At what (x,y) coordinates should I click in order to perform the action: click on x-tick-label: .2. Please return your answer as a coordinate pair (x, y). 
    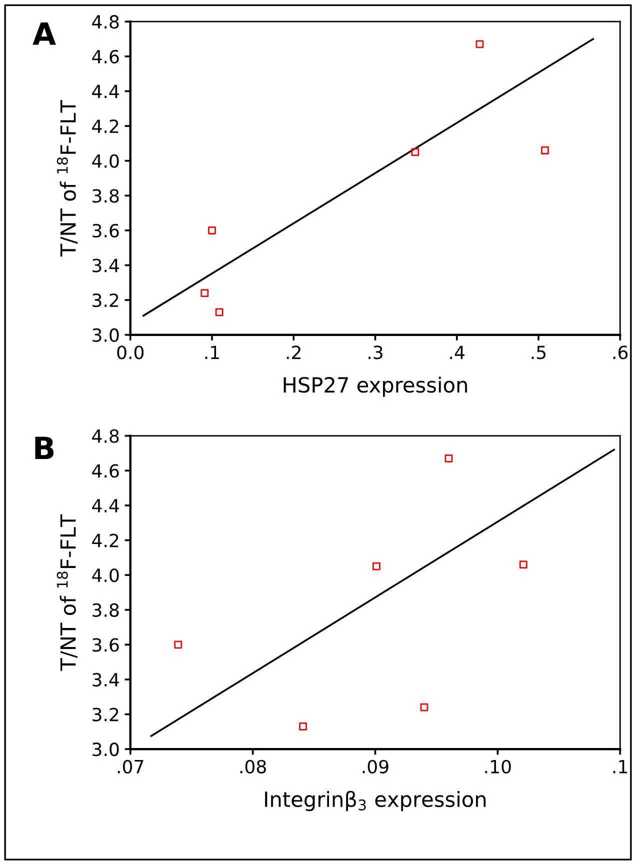
    Looking at the image, I should click on (293, 352).